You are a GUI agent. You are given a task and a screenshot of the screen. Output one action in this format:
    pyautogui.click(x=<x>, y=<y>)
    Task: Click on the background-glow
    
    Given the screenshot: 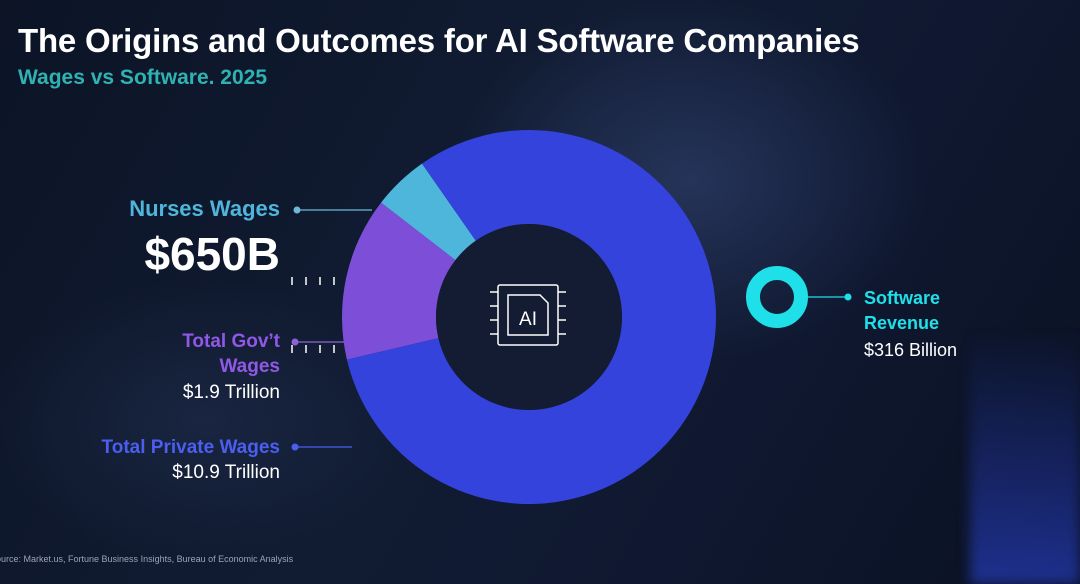 What is the action you would take?
    pyautogui.click(x=1025, y=457)
    